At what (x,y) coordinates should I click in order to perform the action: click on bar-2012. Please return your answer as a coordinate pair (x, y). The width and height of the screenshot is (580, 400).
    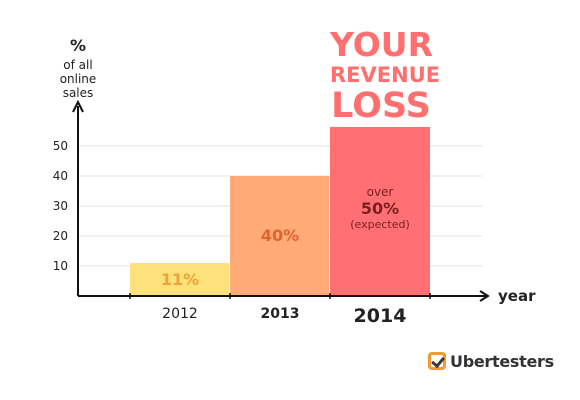
    Looking at the image, I should click on (179, 279).